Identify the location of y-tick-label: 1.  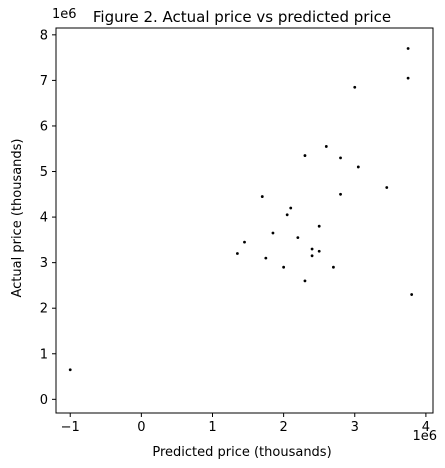
(44, 354).